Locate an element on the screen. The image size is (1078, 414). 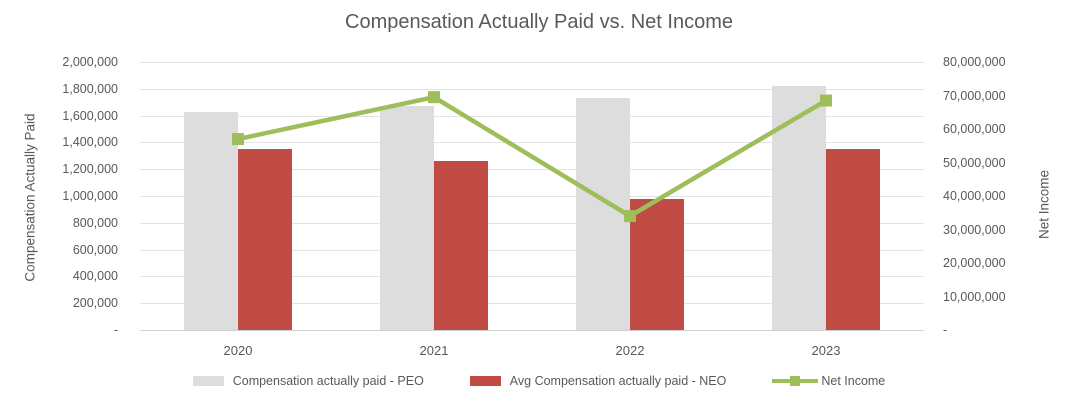
left-axis-tick: 800,000 is located at coordinates (95, 222).